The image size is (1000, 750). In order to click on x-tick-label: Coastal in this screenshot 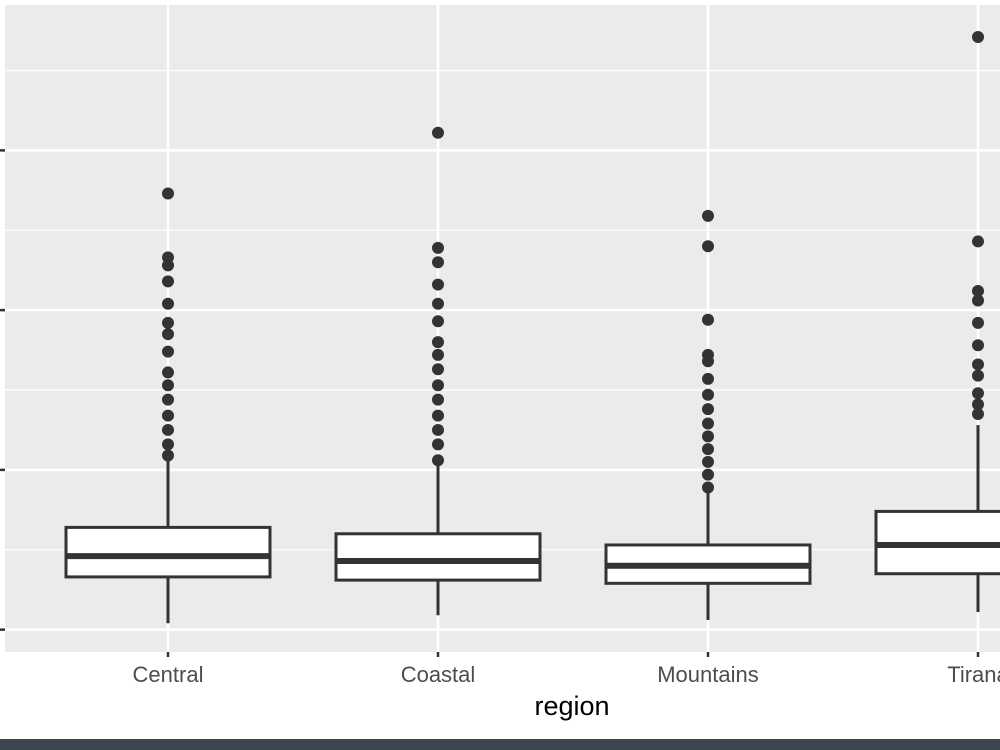, I will do `click(438, 674)`.